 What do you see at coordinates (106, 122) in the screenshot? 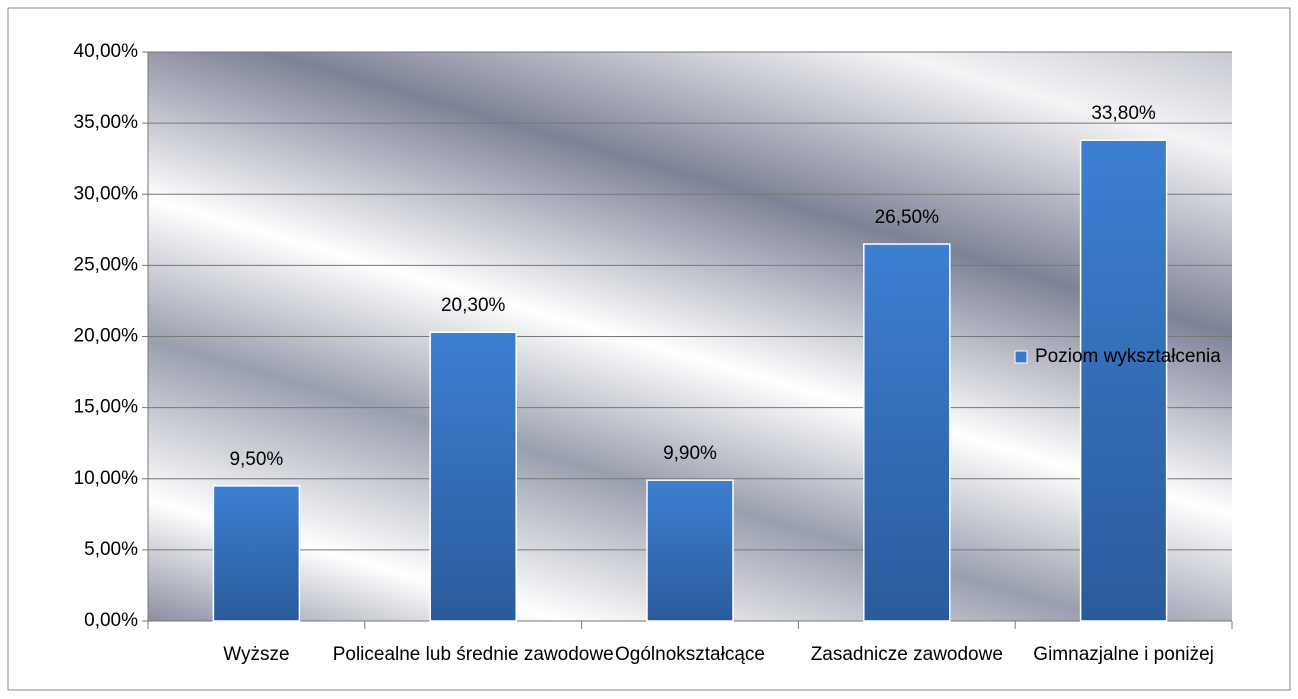
I see `y-tick-label: 35,00%` at bounding box center [106, 122].